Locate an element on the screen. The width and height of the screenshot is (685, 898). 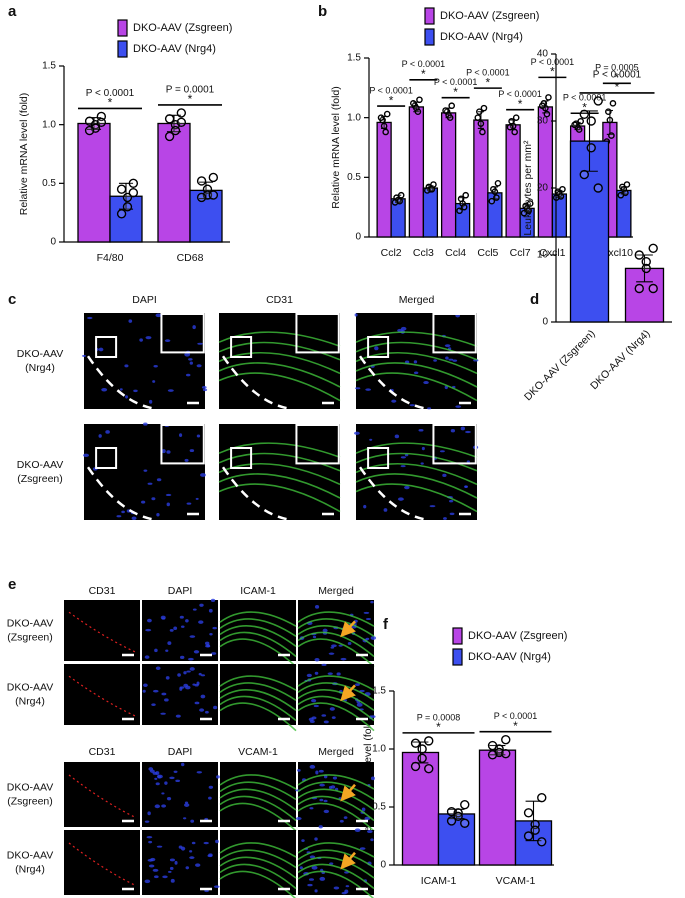
arrow is located at coordinates (348, 629).